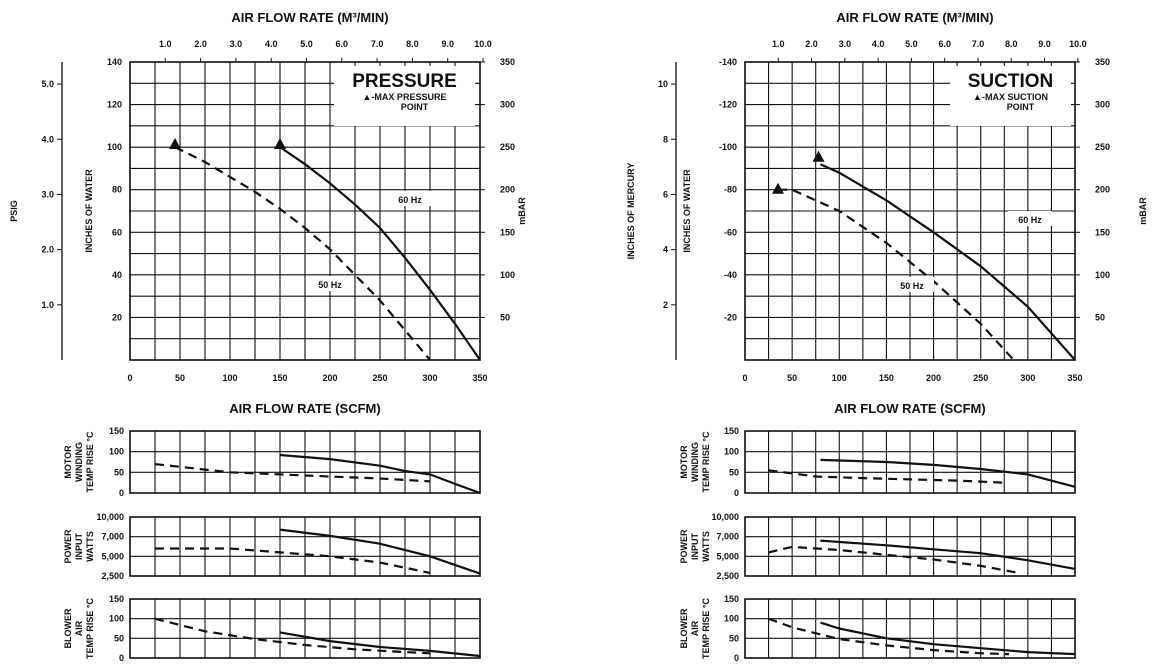 The width and height of the screenshot is (1159, 665). Describe the element at coordinates (116, 452) in the screenshot. I see `chart1-sub1-tick-label: 100` at that location.